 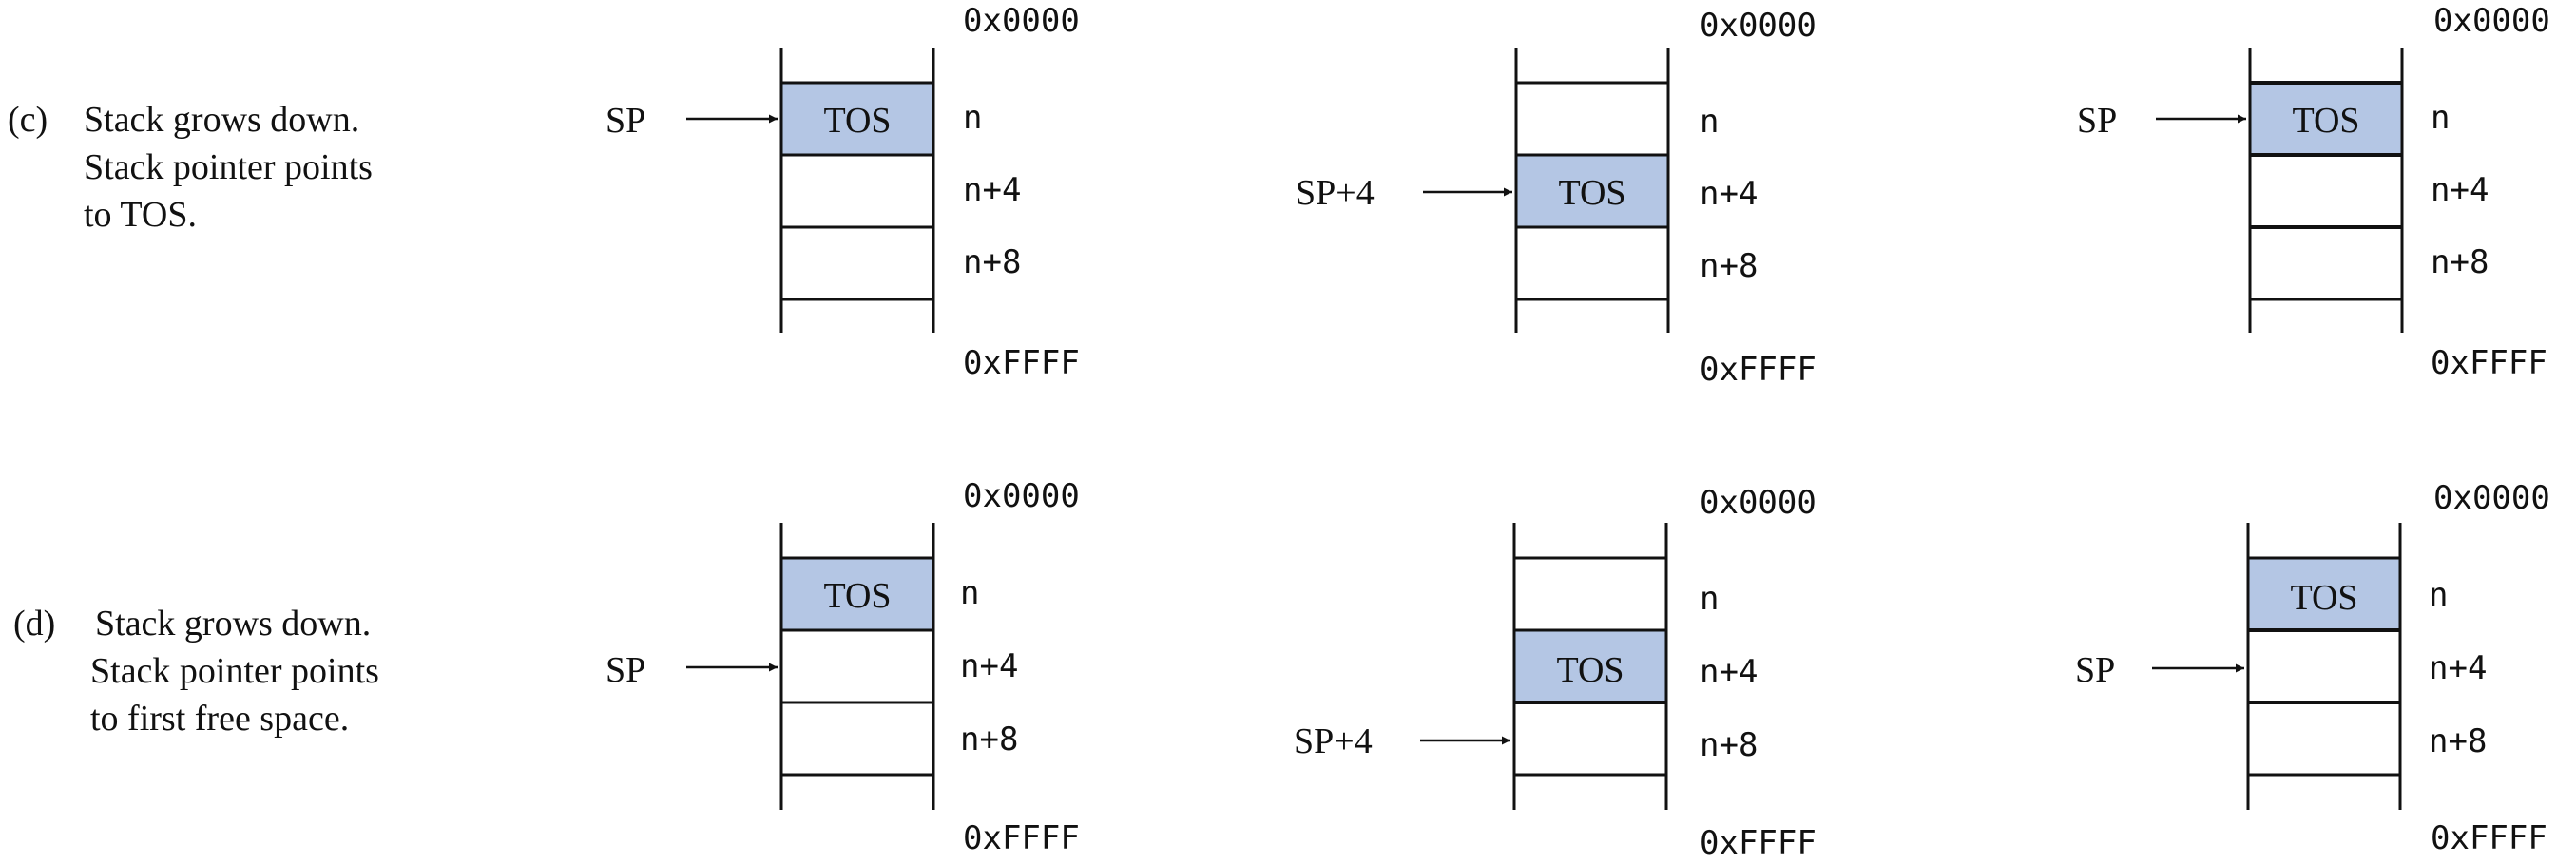 What do you see at coordinates (140, 215) in the screenshot?
I see `caption-line: to TOS.` at bounding box center [140, 215].